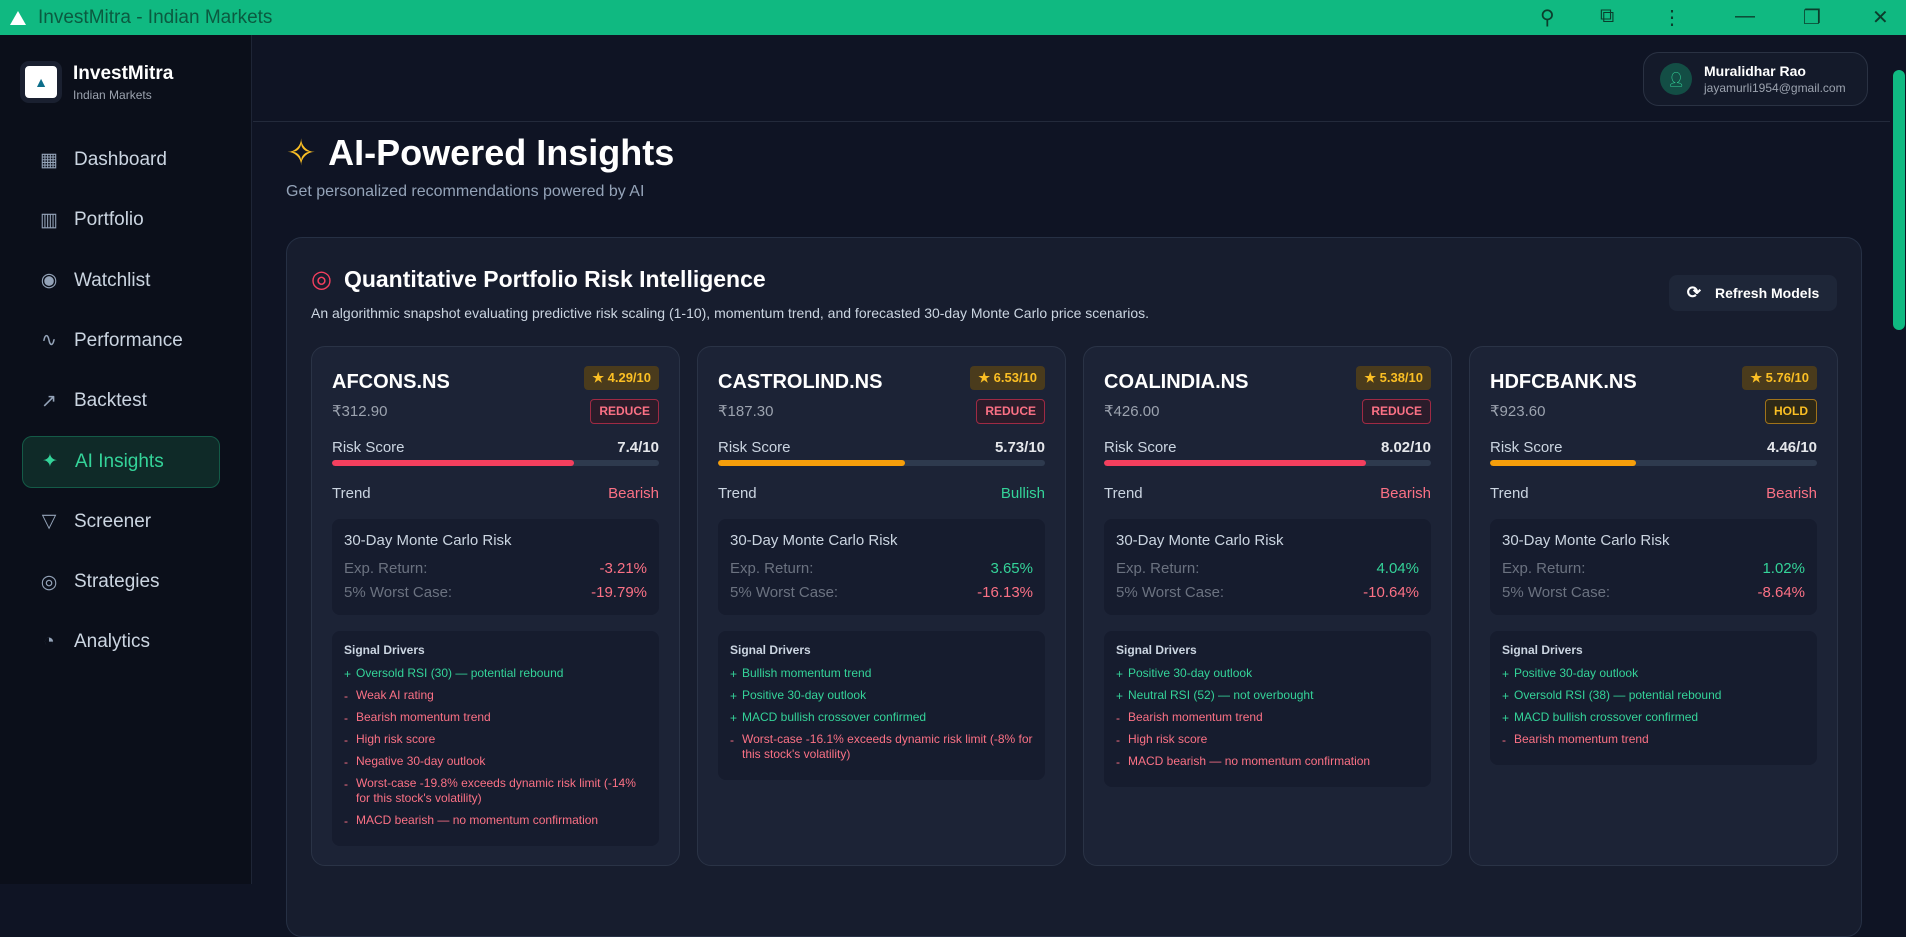 Image resolution: width=1906 pixels, height=937 pixels. Describe the element at coordinates (1745, 16) in the screenshot. I see `minimize-icon: —` at that location.